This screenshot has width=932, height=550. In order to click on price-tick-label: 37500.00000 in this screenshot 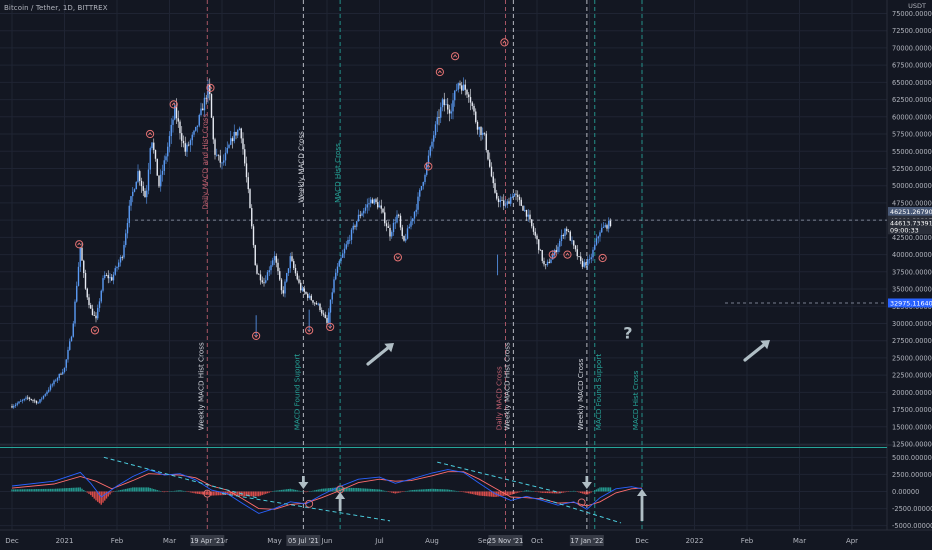, I will do `click(912, 272)`.